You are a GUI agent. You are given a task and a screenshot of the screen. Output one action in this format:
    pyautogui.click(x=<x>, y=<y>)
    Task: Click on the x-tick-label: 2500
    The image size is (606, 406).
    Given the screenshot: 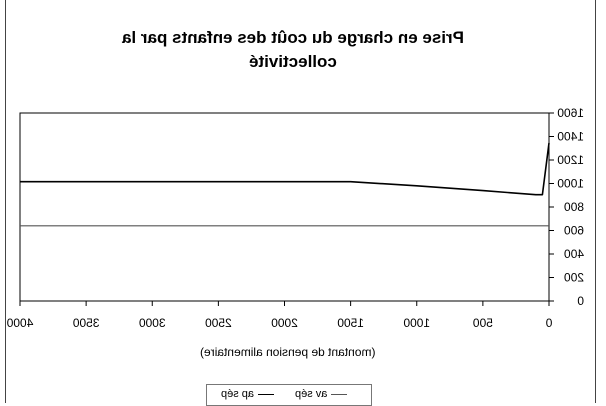 What is the action you would take?
    pyautogui.click(x=218, y=323)
    